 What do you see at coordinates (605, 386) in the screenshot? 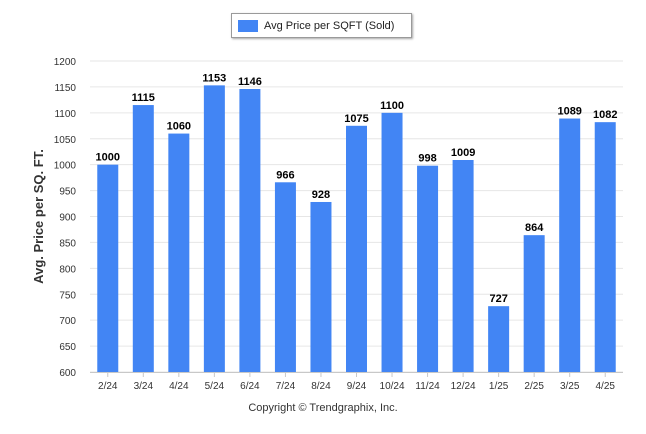
I see `x-tick-label: 4/25` at bounding box center [605, 386].